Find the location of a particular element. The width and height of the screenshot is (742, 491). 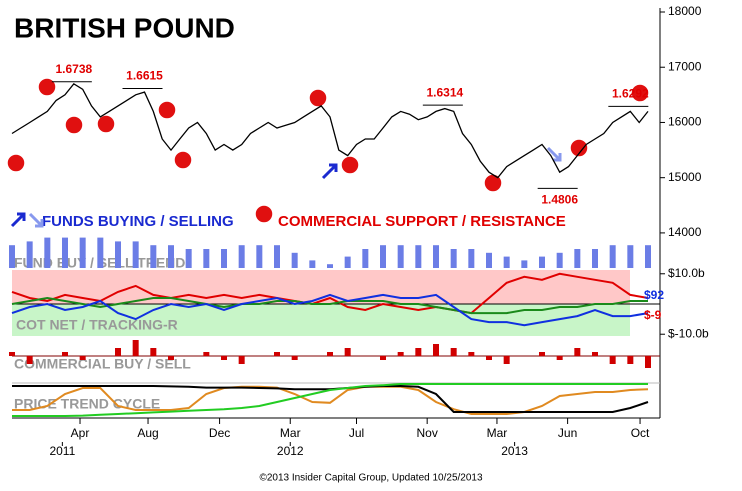

end-label: $-9 is located at coordinates (653, 315).